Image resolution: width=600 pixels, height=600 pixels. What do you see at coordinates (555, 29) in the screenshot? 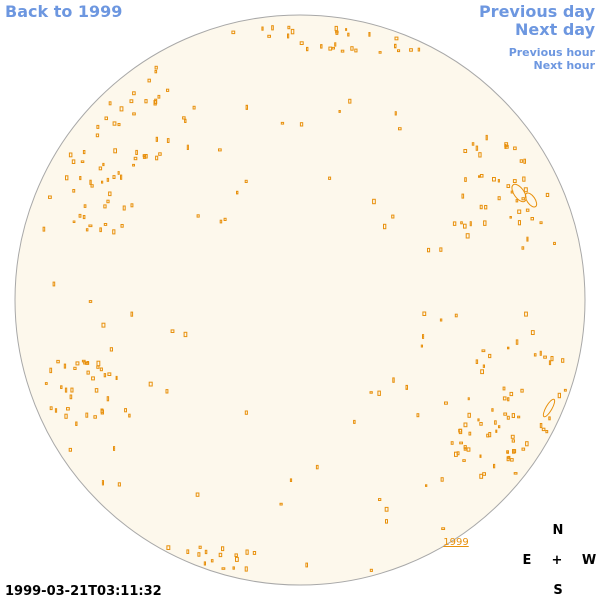
I see `next-day-link: Next day` at bounding box center [555, 29].